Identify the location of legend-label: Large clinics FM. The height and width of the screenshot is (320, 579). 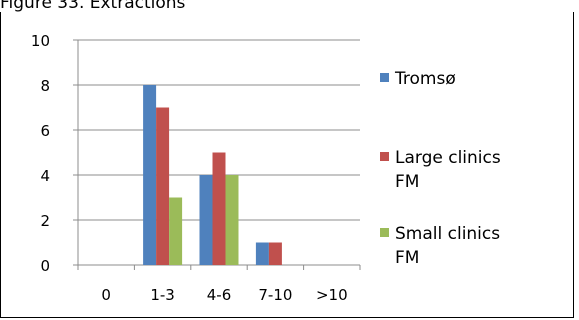
(448, 170).